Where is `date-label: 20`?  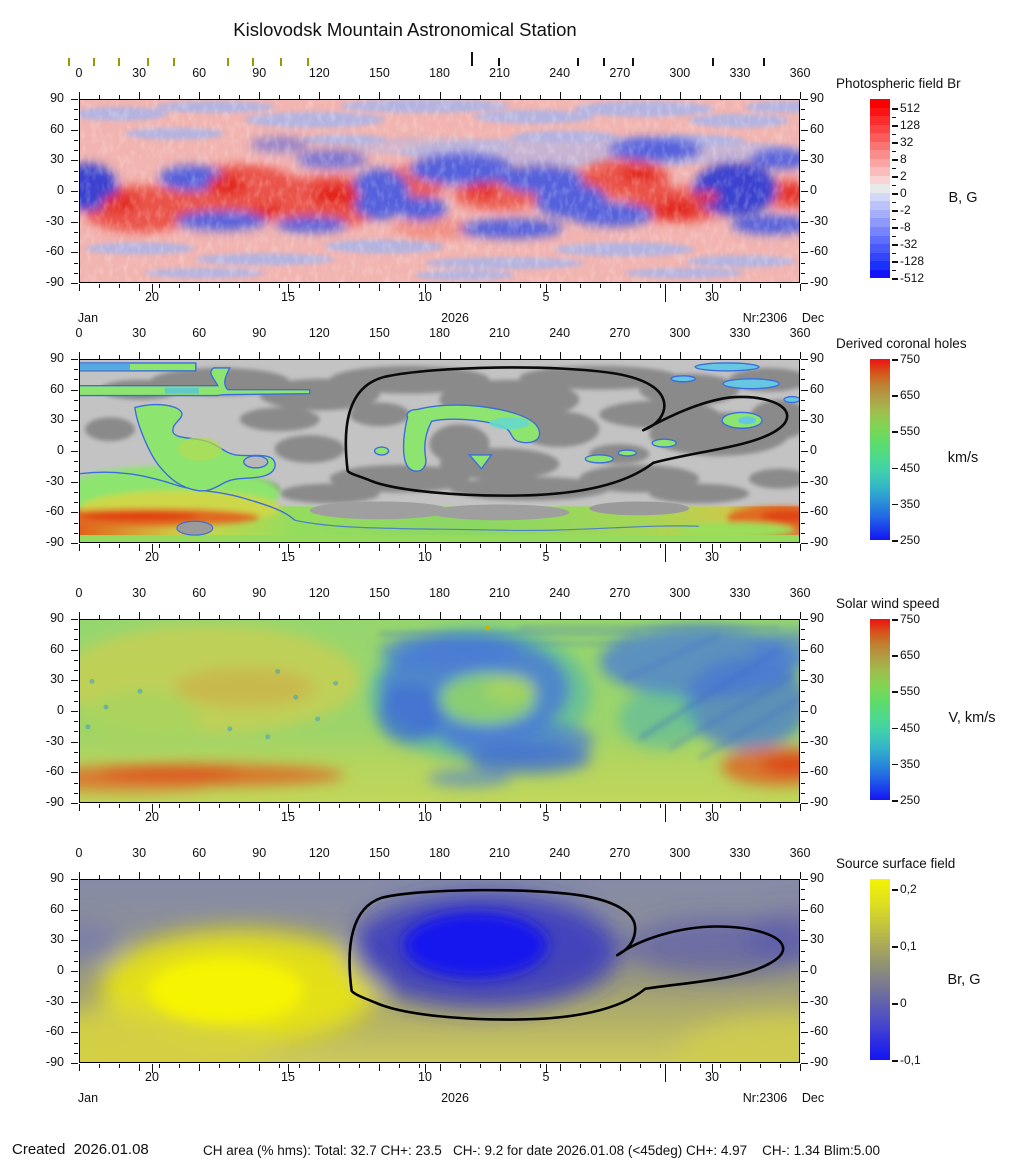 date-label: 20 is located at coordinates (152, 557).